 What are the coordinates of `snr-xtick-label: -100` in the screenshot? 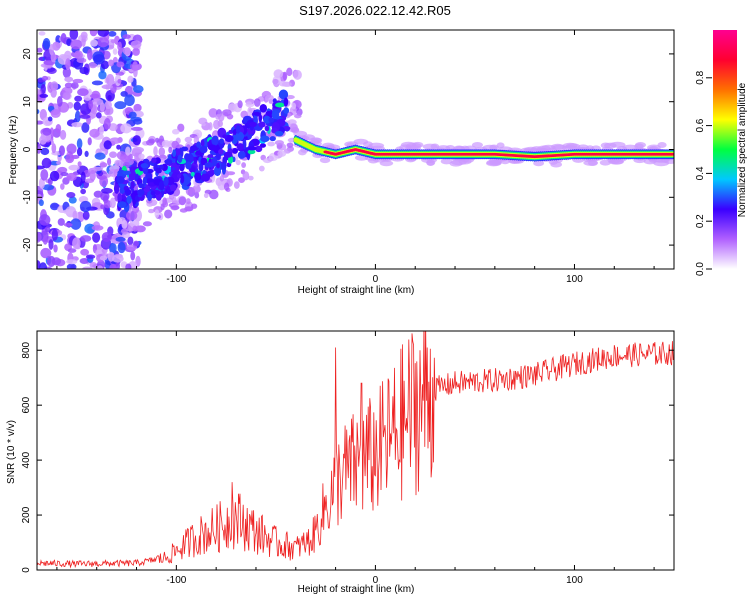 It's located at (176, 580).